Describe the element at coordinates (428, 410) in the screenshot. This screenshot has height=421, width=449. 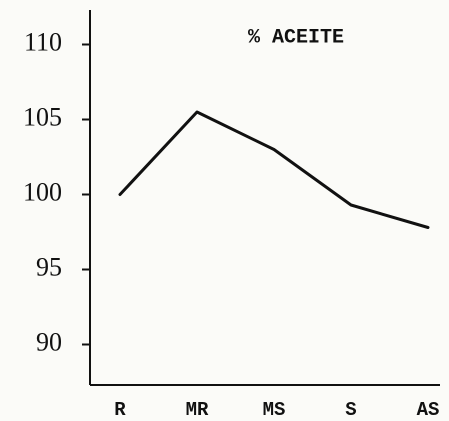
I see `x-tick-label: AS` at that location.